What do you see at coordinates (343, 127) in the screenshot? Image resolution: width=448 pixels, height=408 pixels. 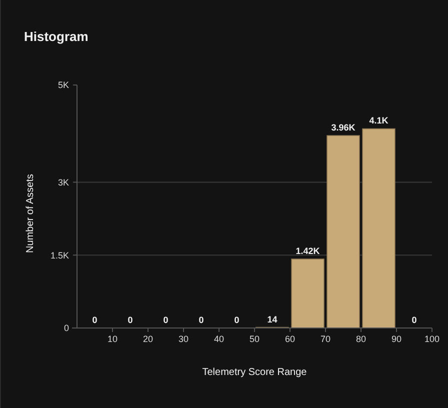 I see `data-label: 3.96K` at bounding box center [343, 127].